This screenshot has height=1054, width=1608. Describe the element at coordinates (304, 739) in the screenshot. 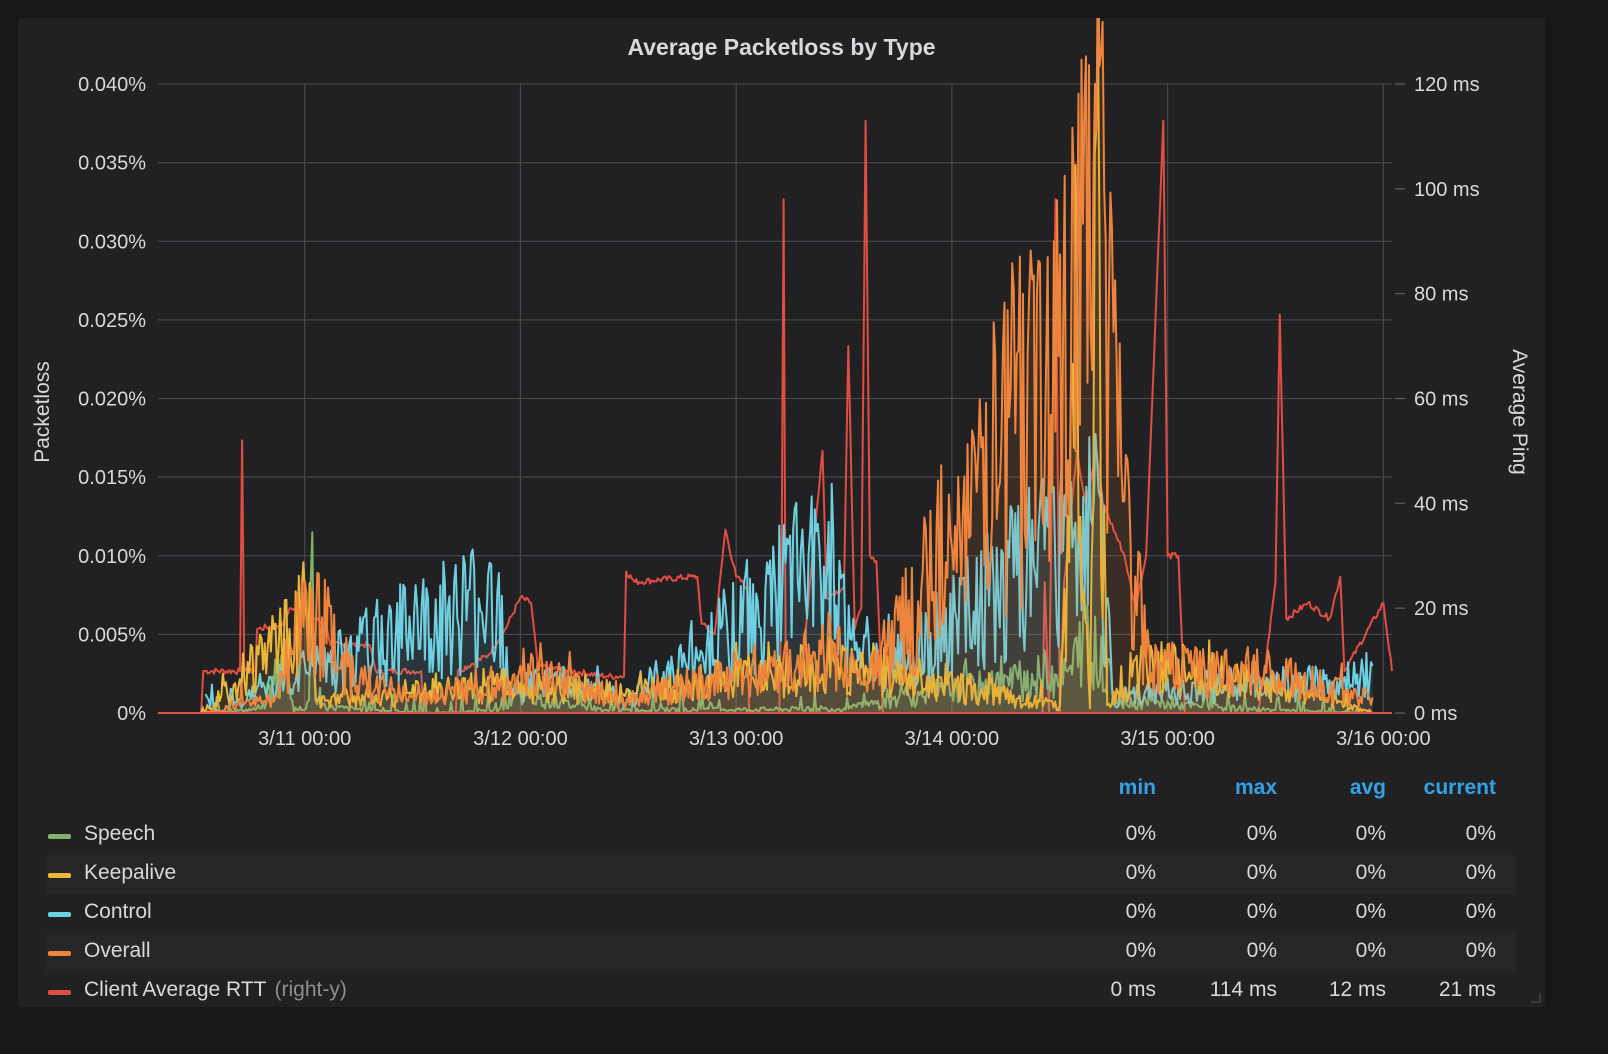

I see `x-tick-label: 3/11 00:00` at that location.